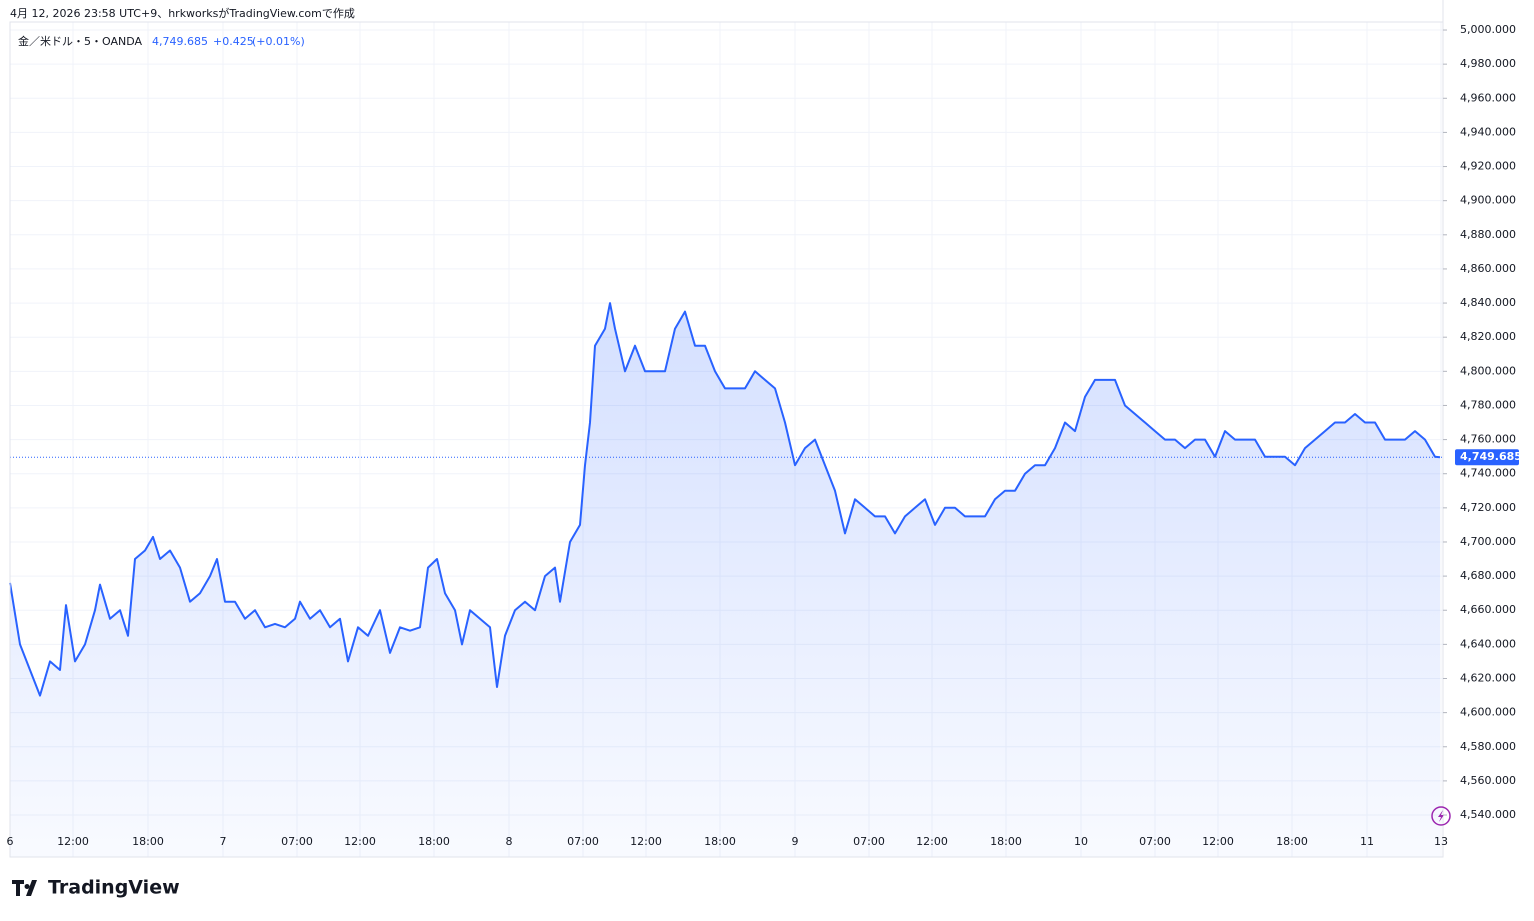 This screenshot has height=921, width=1534. Describe the element at coordinates (1367, 841) in the screenshot. I see `x-tick-label: 11` at that location.